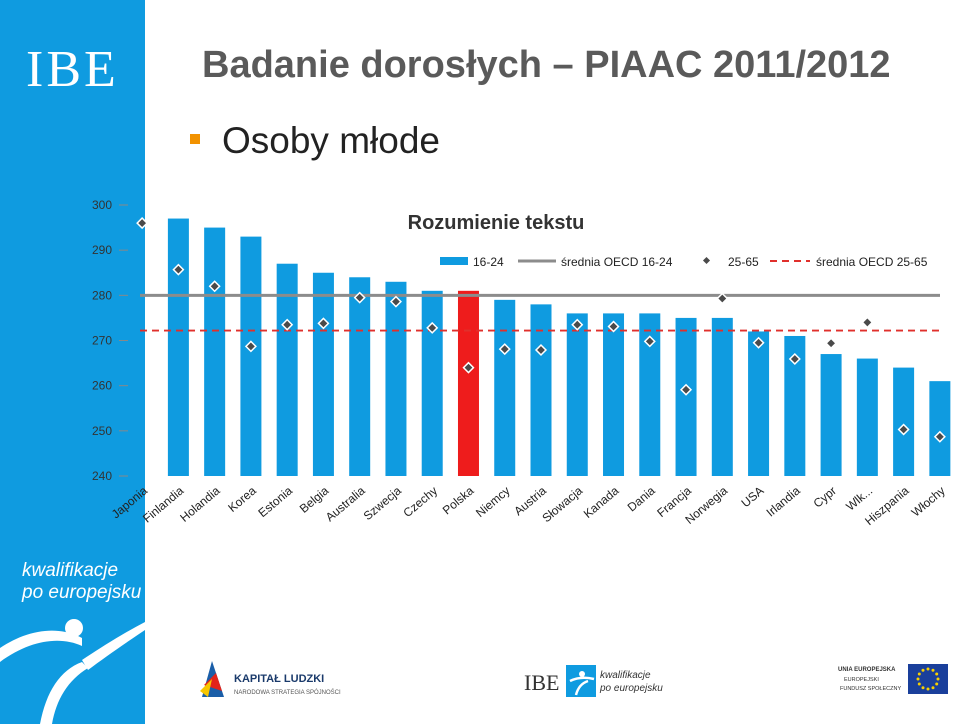  What do you see at coordinates (102, 386) in the screenshot?
I see `y-tick-label: 260` at bounding box center [102, 386].